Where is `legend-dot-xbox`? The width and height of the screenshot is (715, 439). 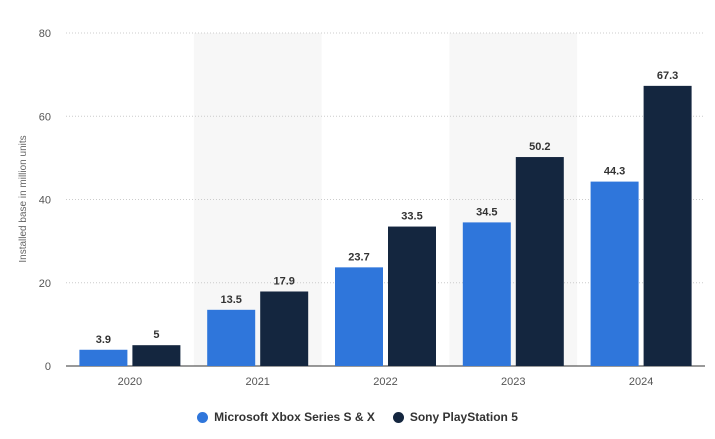
legend-dot-xbox is located at coordinates (203, 417).